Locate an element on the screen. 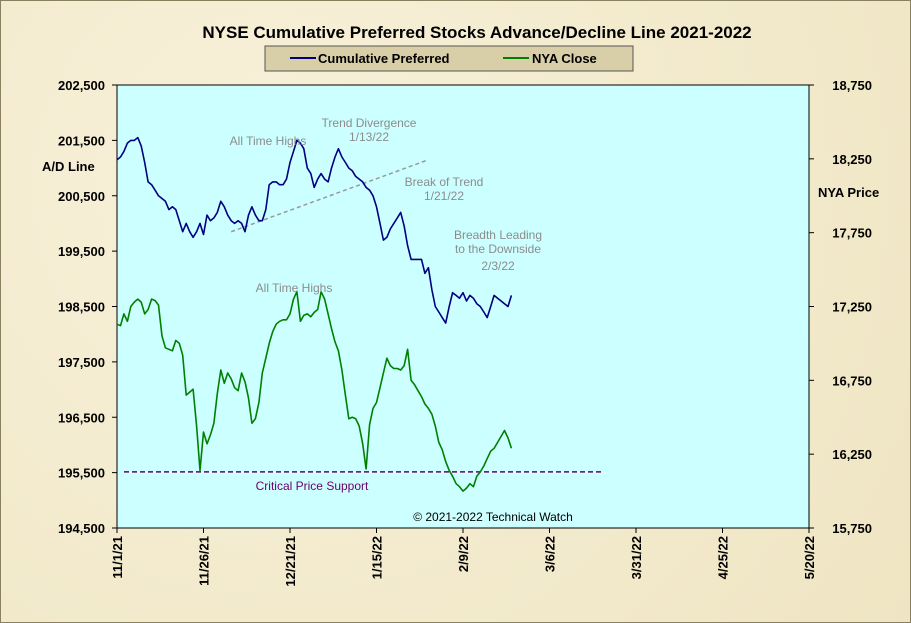 The height and width of the screenshot is (623, 911). x-tick-label: 3/6/22 is located at coordinates (550, 554).